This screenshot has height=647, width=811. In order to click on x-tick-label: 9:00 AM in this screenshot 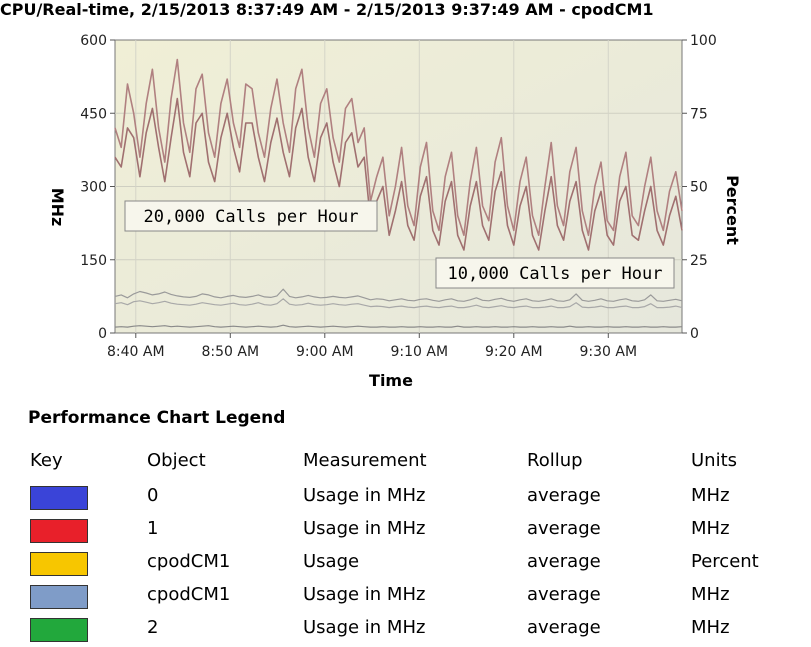, I will do `click(325, 352)`.